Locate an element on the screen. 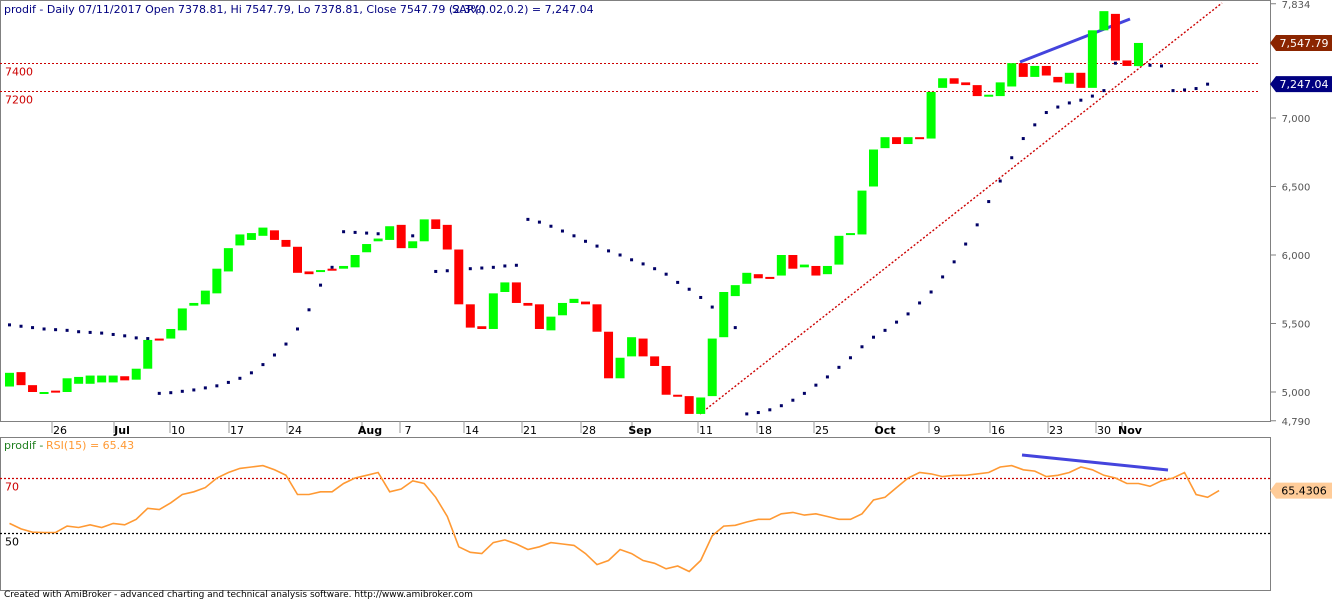 Image resolution: width=1332 pixels, height=604 pixels. y-tick-label: 5,000 is located at coordinates (1296, 393).